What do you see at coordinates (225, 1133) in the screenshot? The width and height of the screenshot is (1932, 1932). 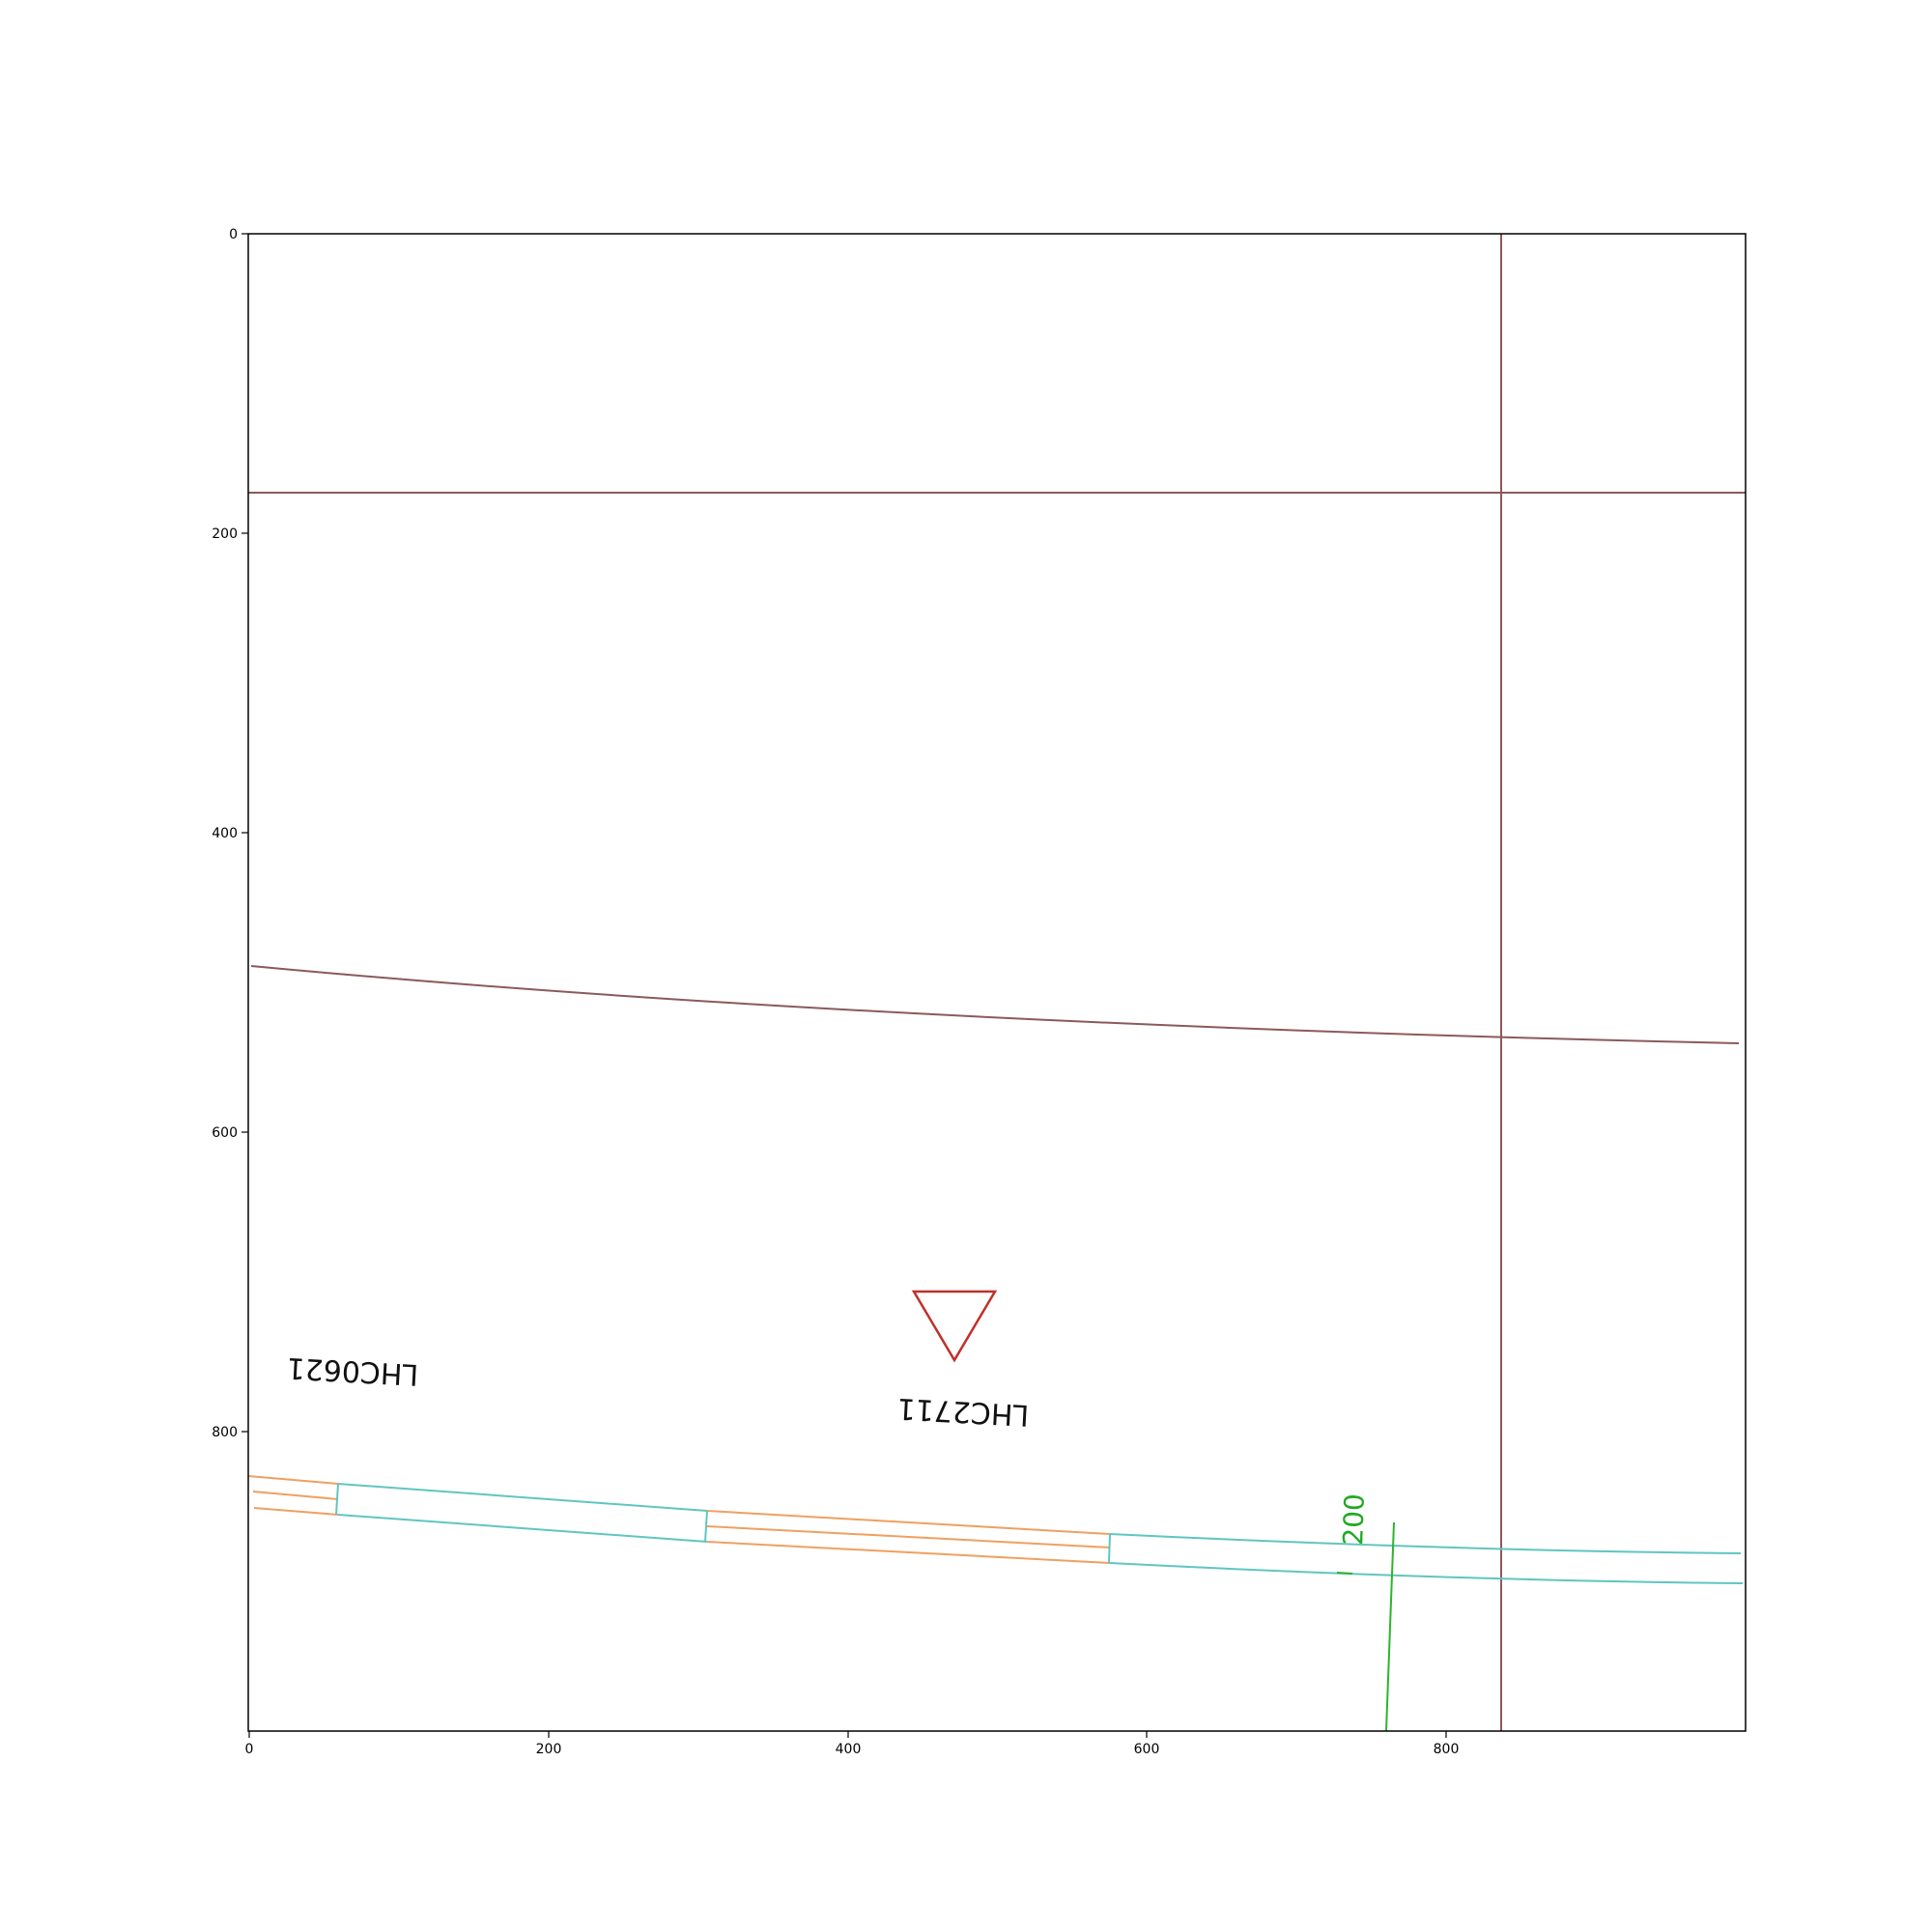 I see `y-tick-label: 600` at bounding box center [225, 1133].